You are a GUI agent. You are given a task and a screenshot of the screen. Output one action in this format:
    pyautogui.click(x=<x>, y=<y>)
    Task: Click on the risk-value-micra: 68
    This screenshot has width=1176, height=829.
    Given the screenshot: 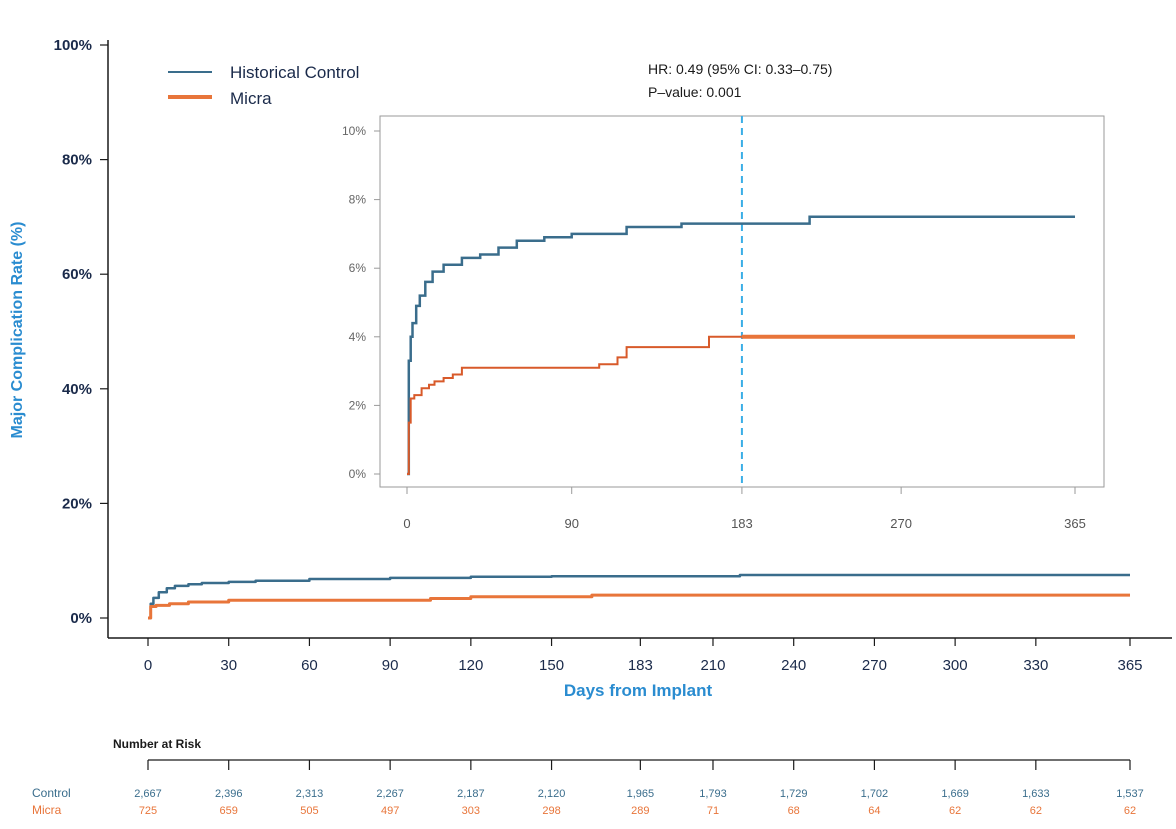 What is the action you would take?
    pyautogui.click(x=794, y=811)
    